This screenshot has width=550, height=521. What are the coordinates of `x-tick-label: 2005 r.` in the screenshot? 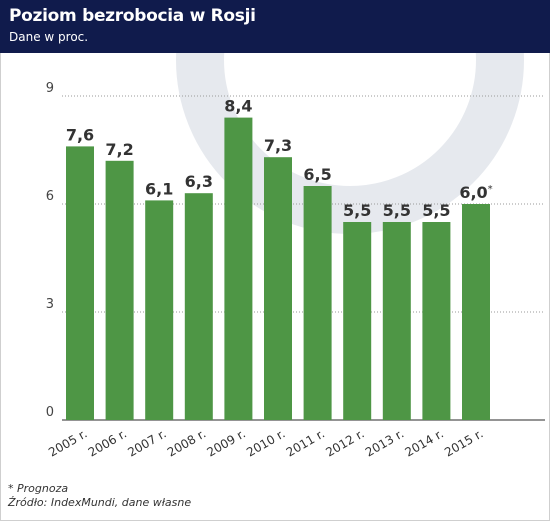 It's located at (67, 442).